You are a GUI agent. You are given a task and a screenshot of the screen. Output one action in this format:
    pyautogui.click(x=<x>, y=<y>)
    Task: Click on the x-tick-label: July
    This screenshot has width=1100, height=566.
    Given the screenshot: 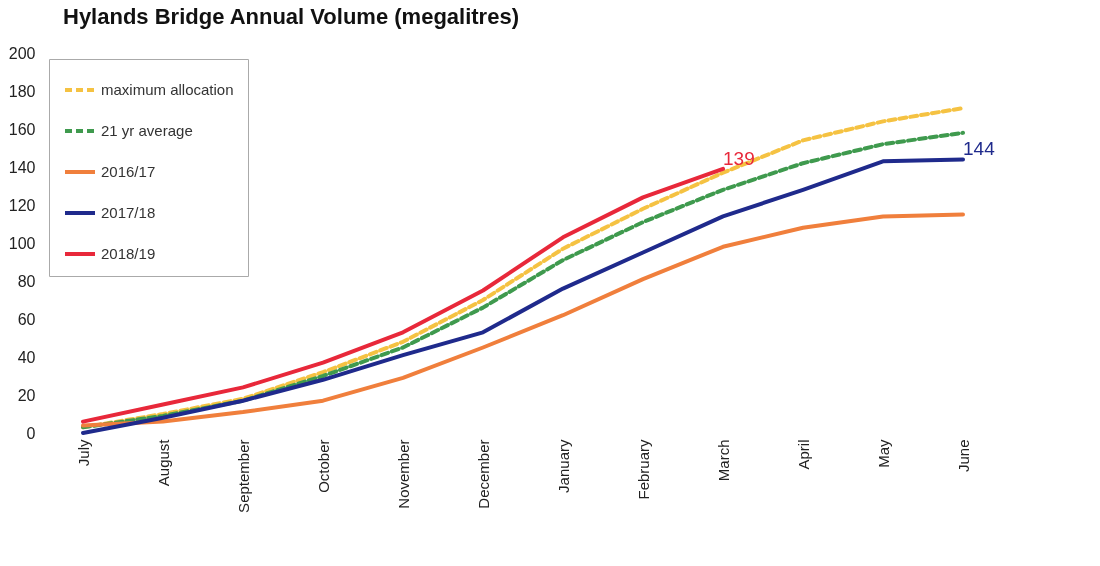 What is the action you would take?
    pyautogui.click(x=83, y=453)
    